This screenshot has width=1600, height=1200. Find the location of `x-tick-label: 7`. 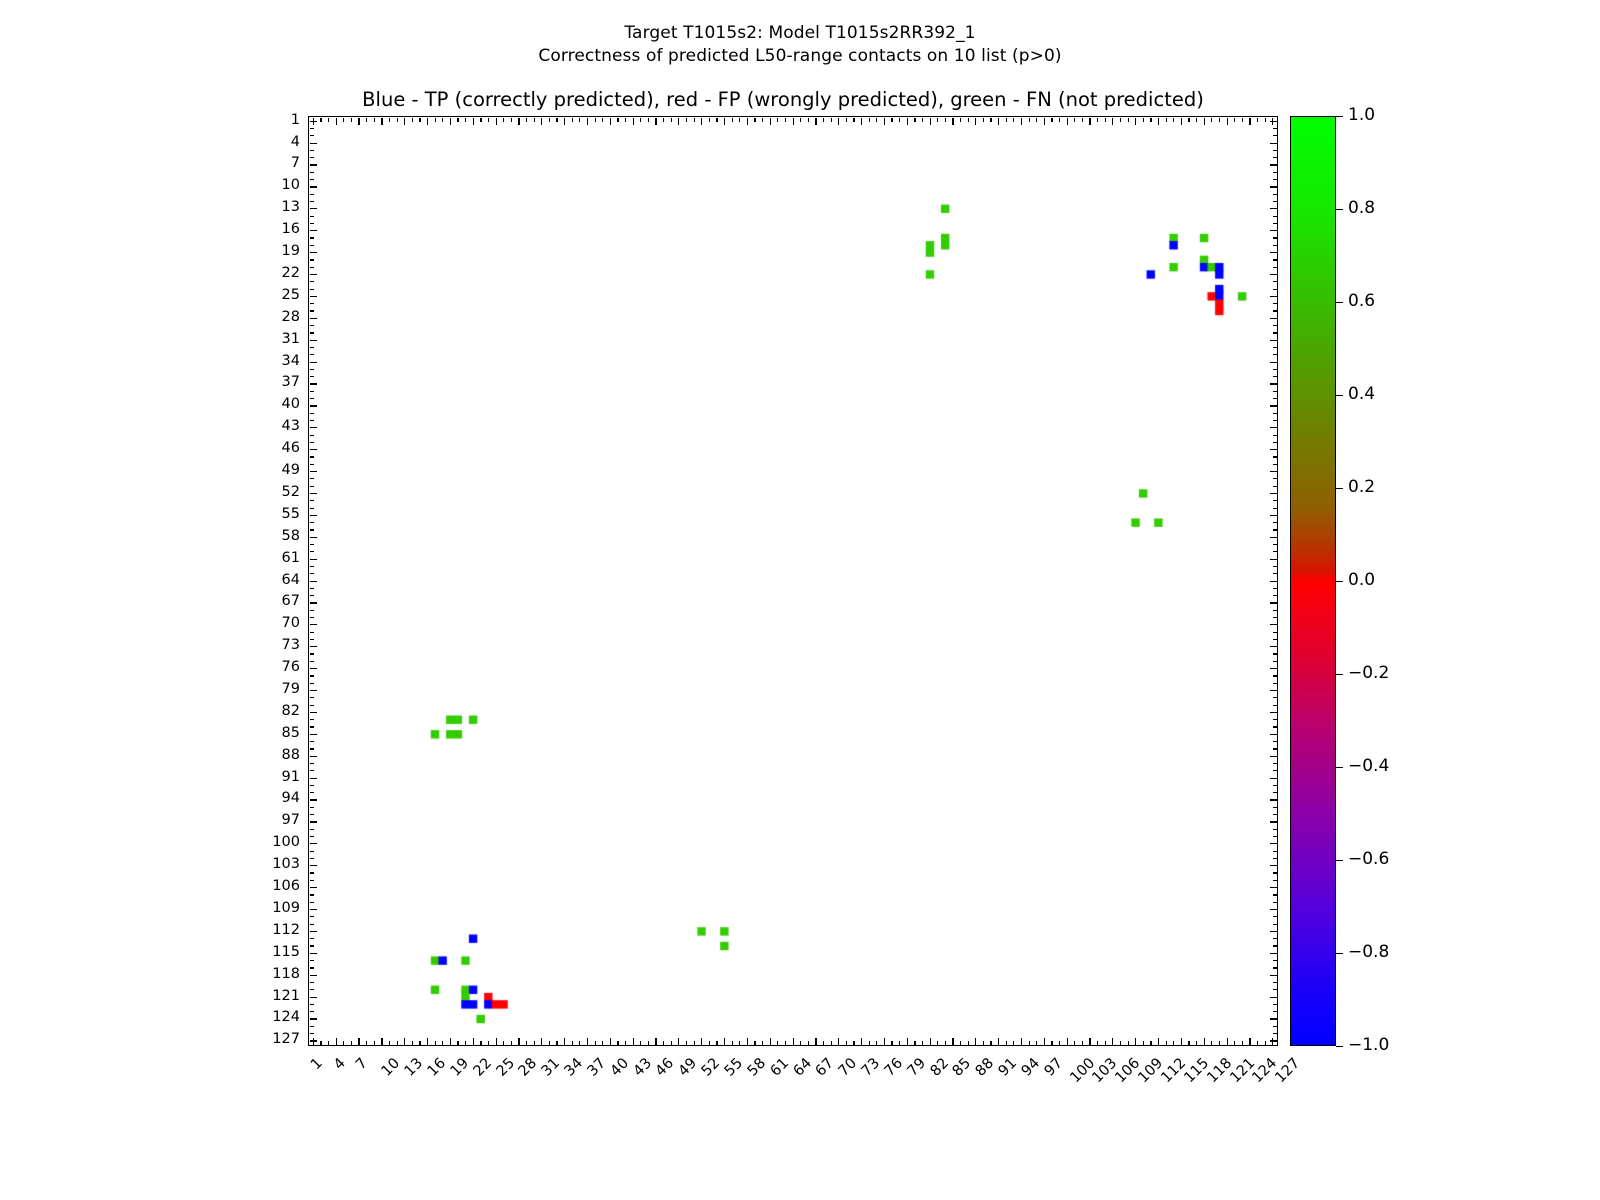

x-tick-label: 7 is located at coordinates (362, 1064).